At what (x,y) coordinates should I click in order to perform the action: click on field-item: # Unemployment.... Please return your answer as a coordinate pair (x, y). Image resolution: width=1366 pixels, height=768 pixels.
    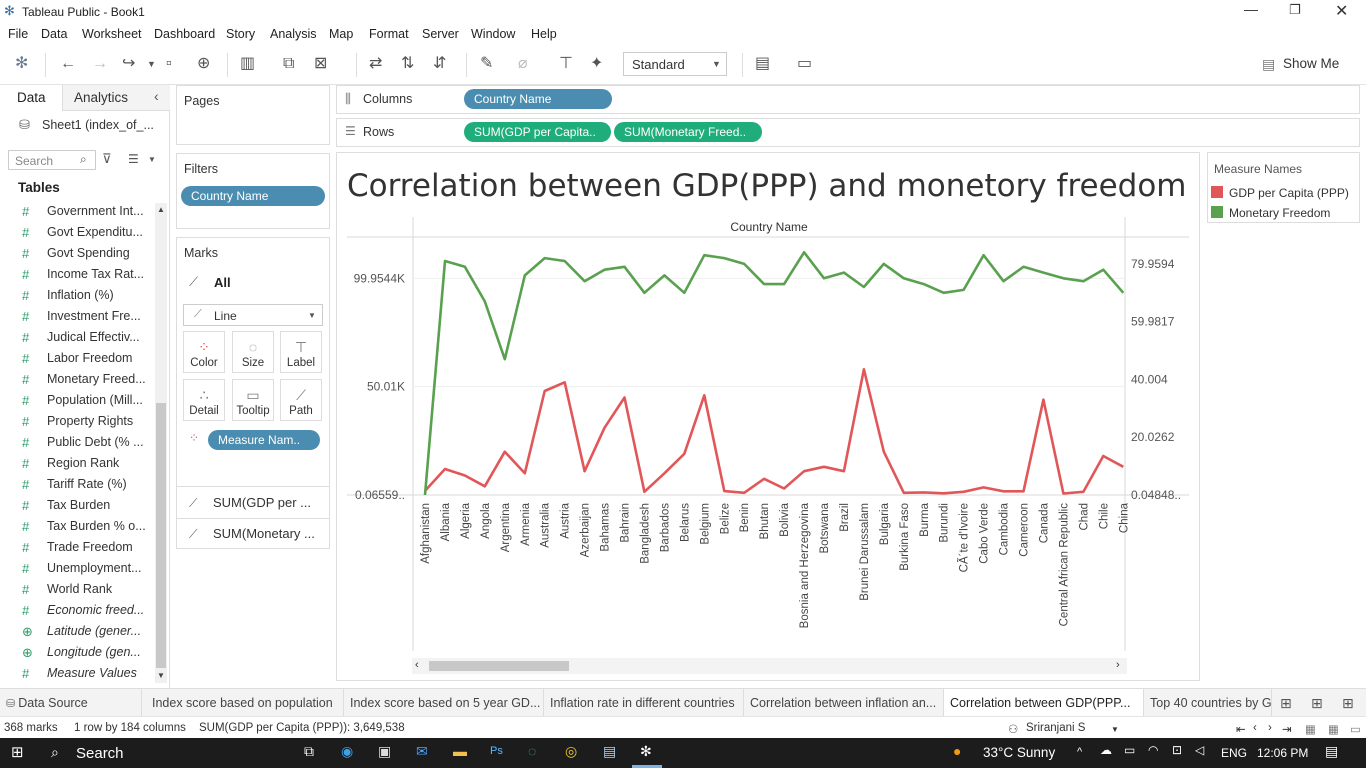
    Looking at the image, I should click on (77, 568).